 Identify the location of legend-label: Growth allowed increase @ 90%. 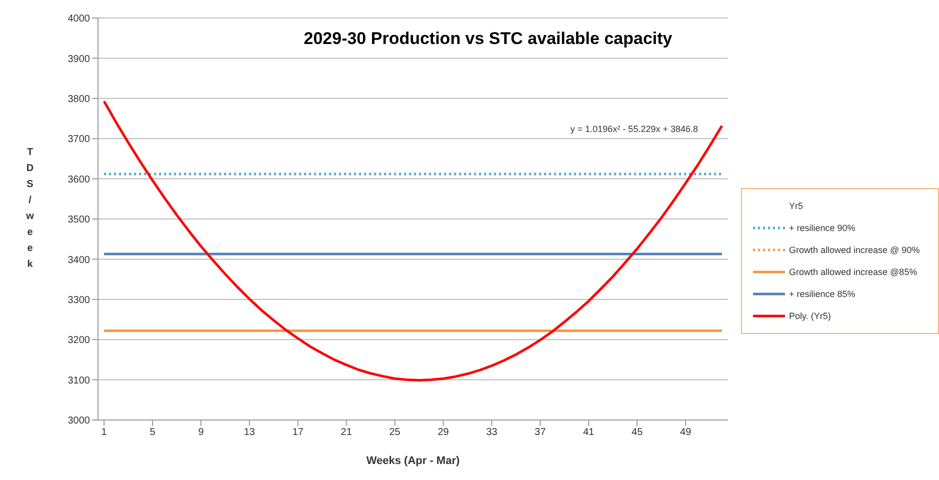
(854, 250).